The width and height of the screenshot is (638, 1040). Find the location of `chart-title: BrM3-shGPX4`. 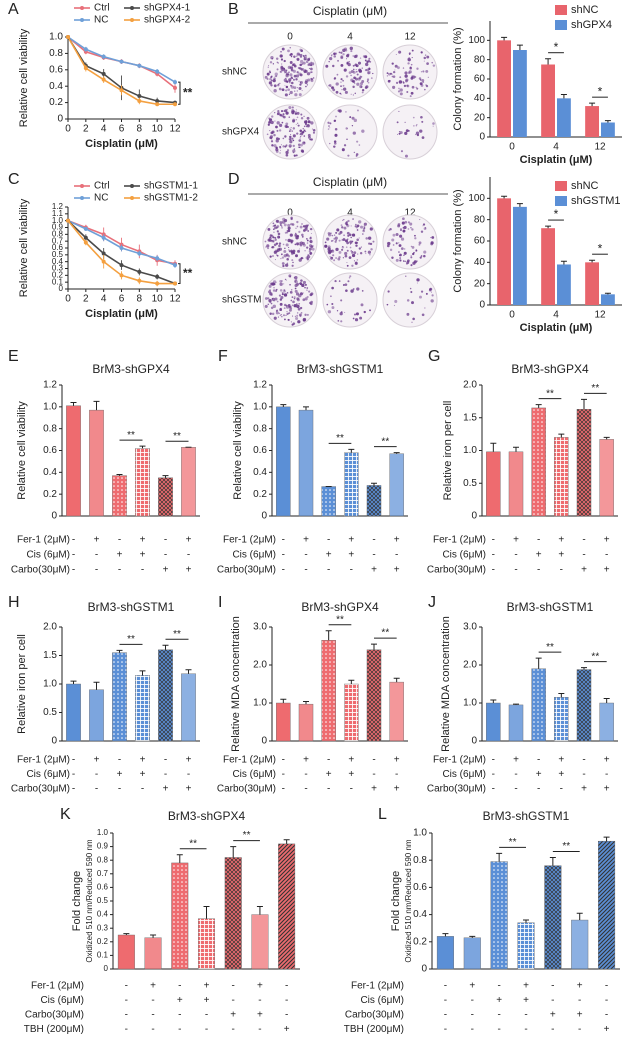

chart-title: BrM3-shGPX4 is located at coordinates (550, 369).